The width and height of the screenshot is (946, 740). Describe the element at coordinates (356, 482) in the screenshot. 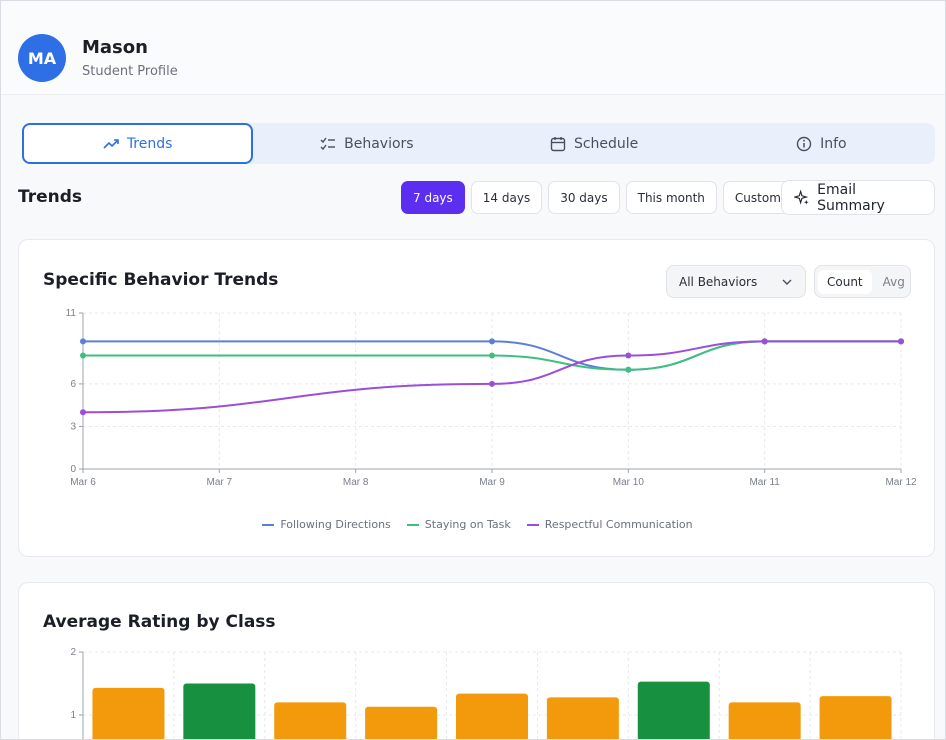

I see `x-tick-label: Mar 8` at that location.